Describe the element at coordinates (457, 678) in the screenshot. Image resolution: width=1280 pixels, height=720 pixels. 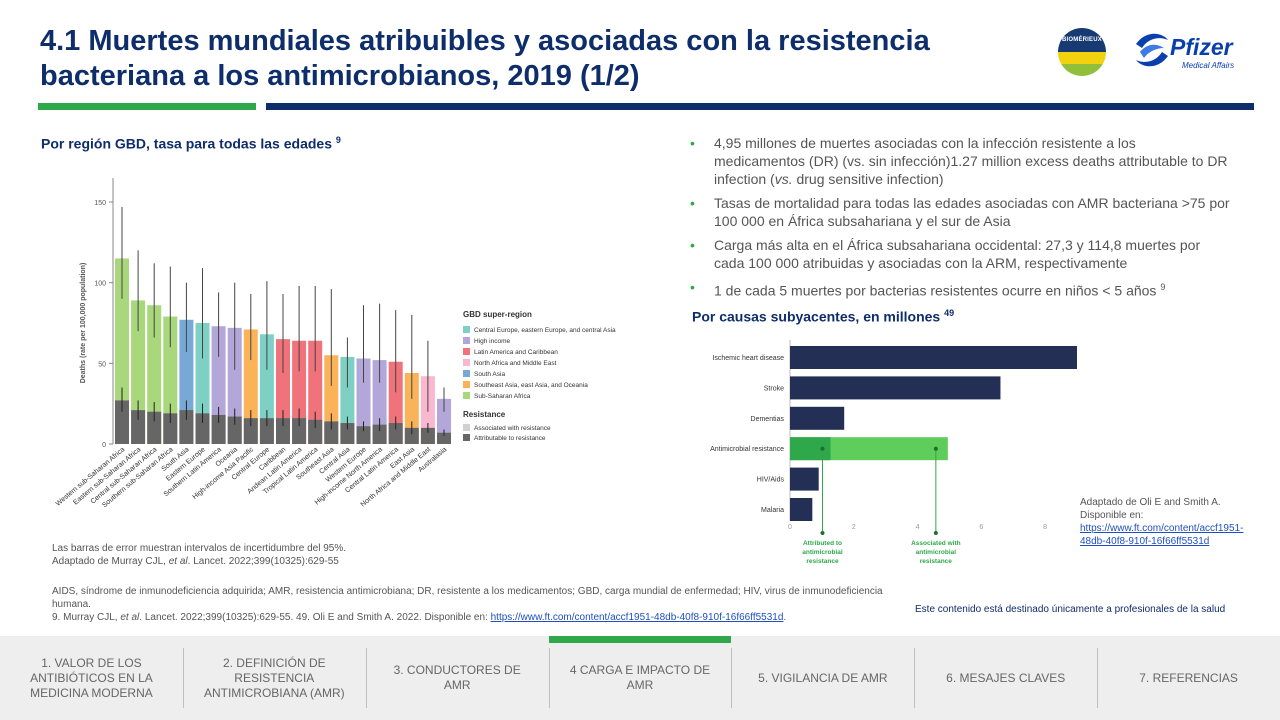
I see `nav-tab-conductores: 3. CONDUCTORES DE AMR` at that location.